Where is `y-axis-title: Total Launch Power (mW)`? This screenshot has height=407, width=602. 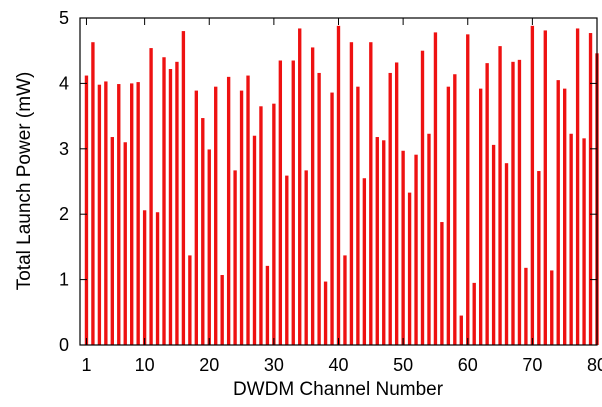
y-axis-title: Total Launch Power (mW) is located at coordinates (24, 181).